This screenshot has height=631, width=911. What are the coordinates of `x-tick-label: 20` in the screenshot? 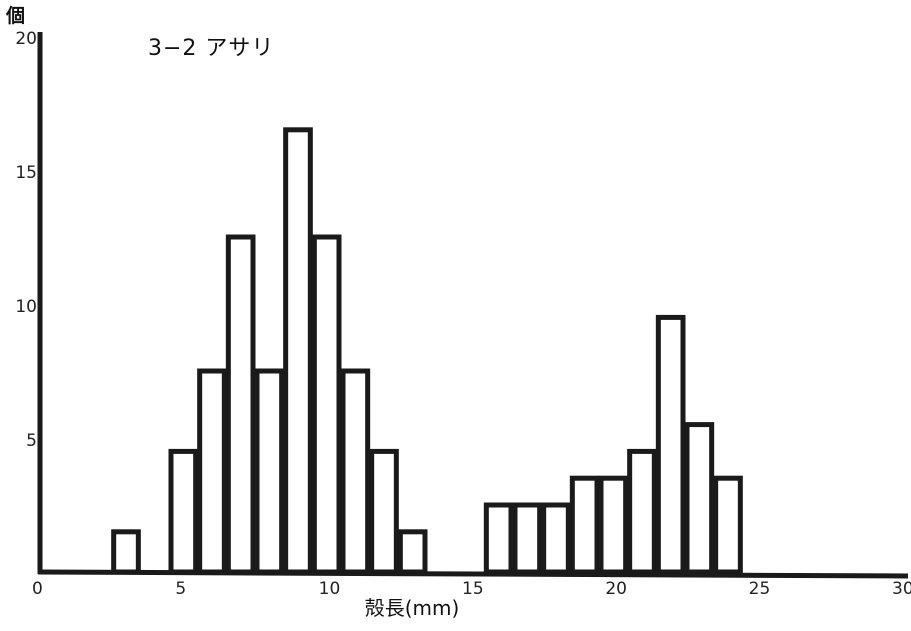 It's located at (616, 589).